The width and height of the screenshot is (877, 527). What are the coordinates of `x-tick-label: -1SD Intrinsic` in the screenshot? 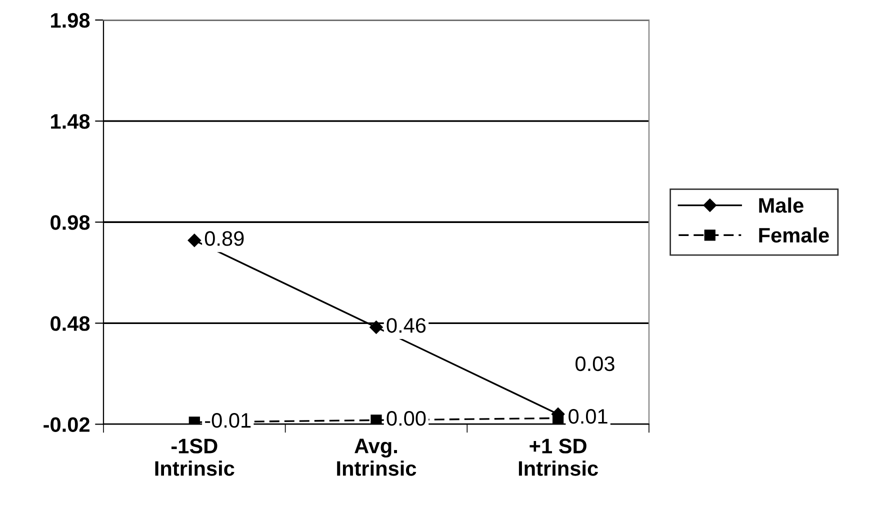 It's located at (194, 457).